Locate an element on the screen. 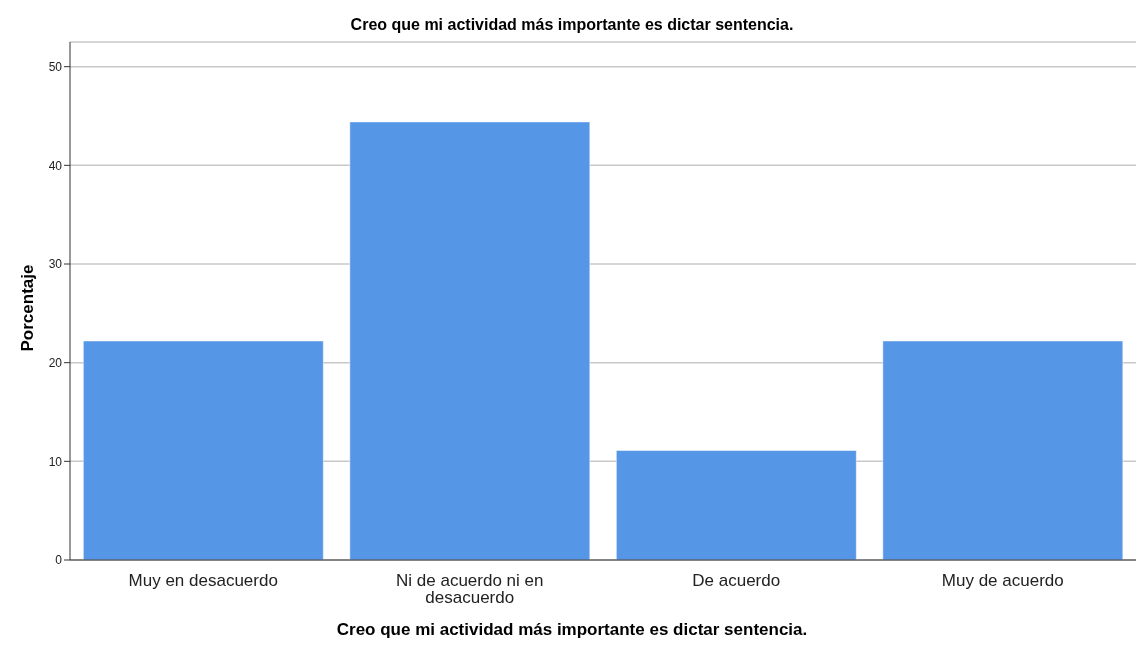  y-tick-label: 0 is located at coordinates (59, 560).